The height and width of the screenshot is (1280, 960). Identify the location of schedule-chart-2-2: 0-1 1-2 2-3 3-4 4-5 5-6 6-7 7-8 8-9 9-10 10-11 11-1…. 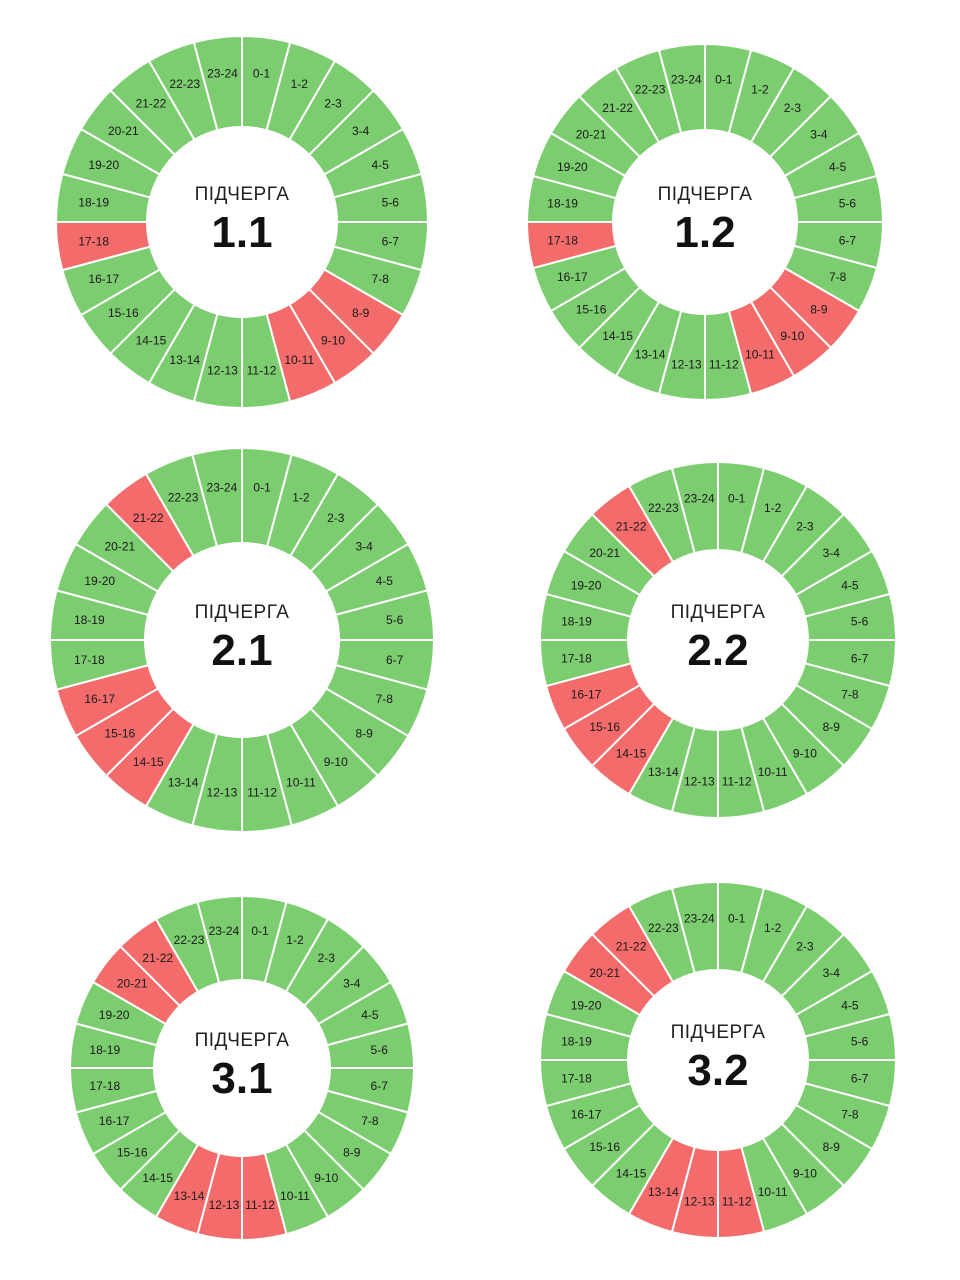
(718, 640).